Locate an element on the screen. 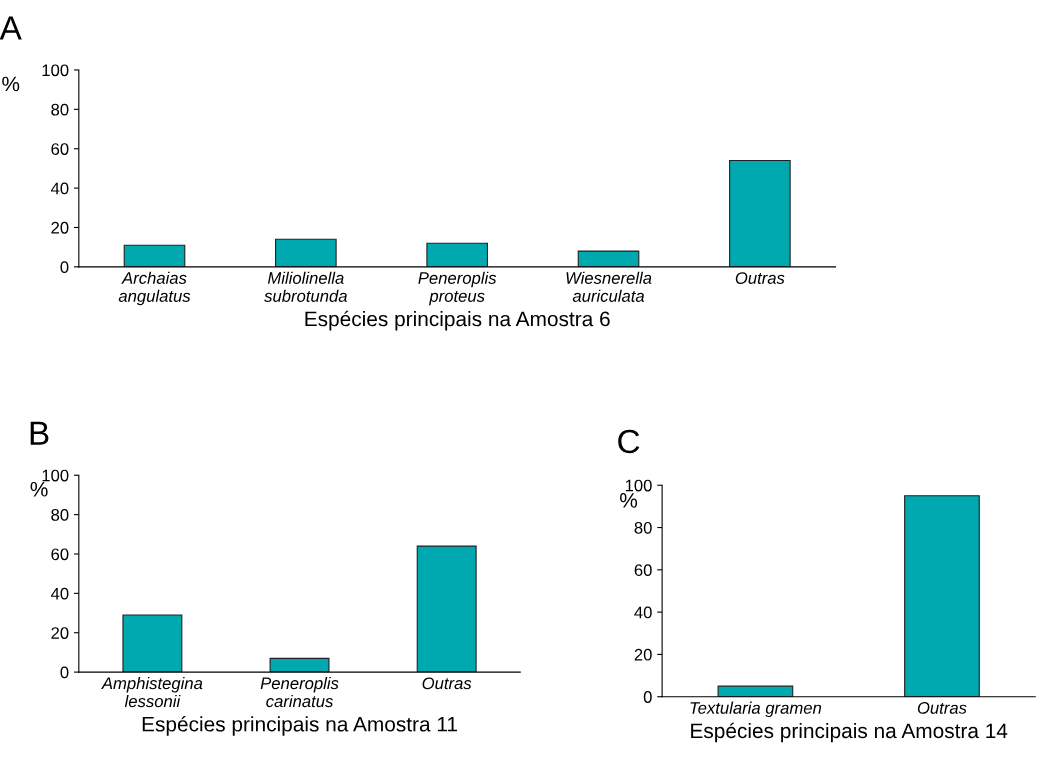 Image resolution: width=1051 pixels, height=769 pixels. x-tick-label: Peneroplis carinatus is located at coordinates (299, 692).